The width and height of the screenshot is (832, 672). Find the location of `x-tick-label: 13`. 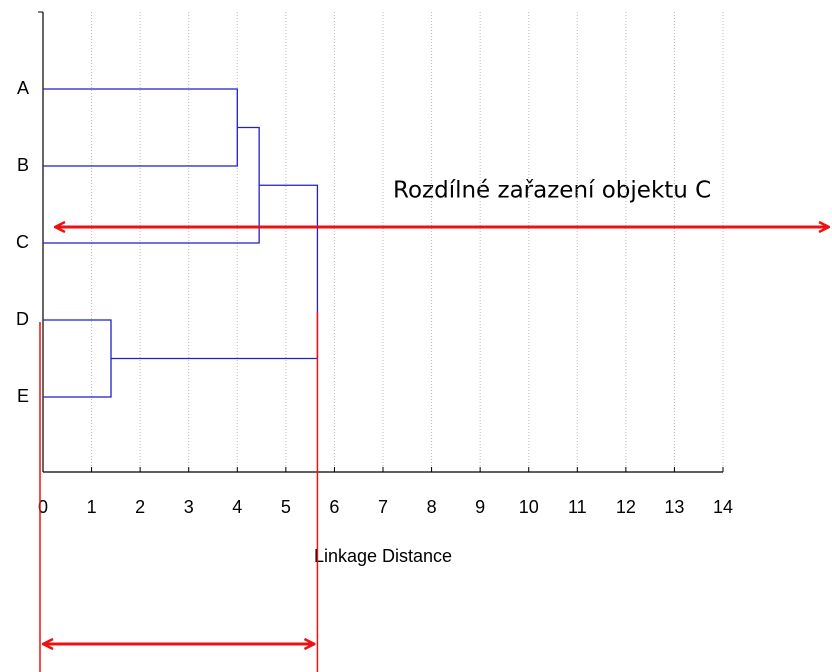

x-tick-label: 13 is located at coordinates (674, 507).